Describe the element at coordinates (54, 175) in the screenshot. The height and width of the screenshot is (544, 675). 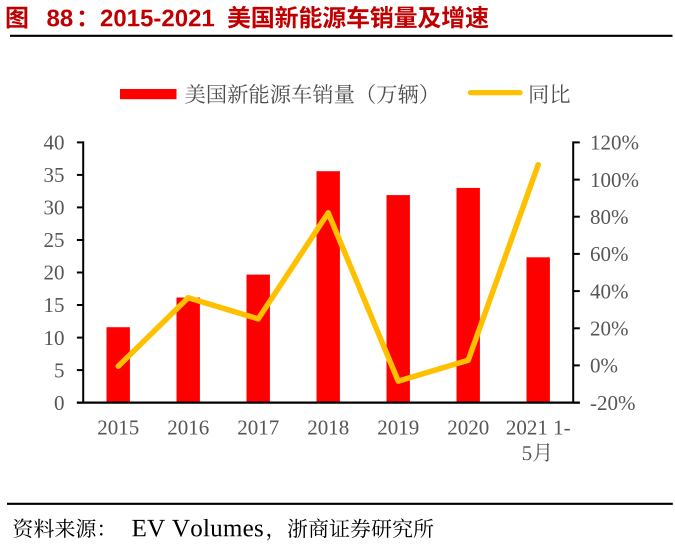
I see `svg-text: 35` at that location.